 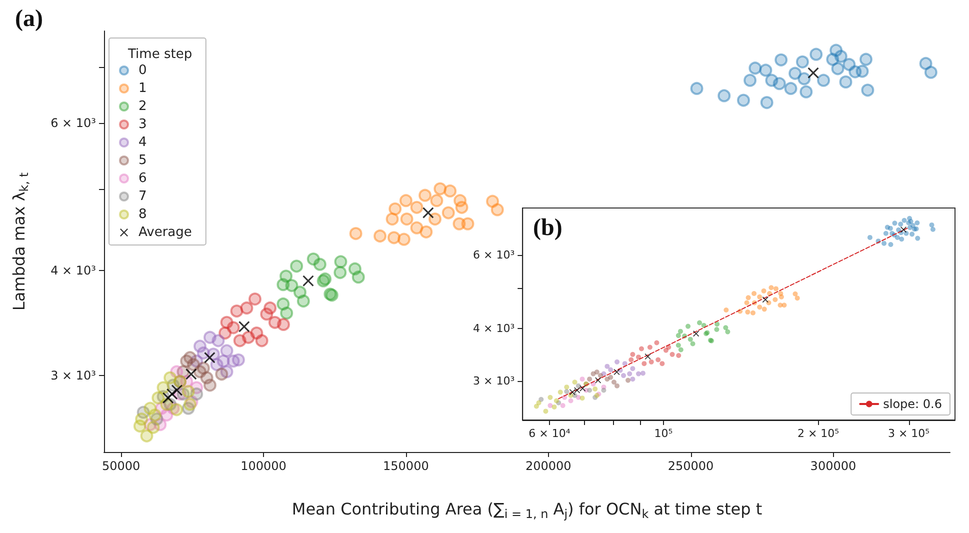 What do you see at coordinates (29, 19) in the screenshot?
I see `chart-title: (a)` at bounding box center [29, 19].